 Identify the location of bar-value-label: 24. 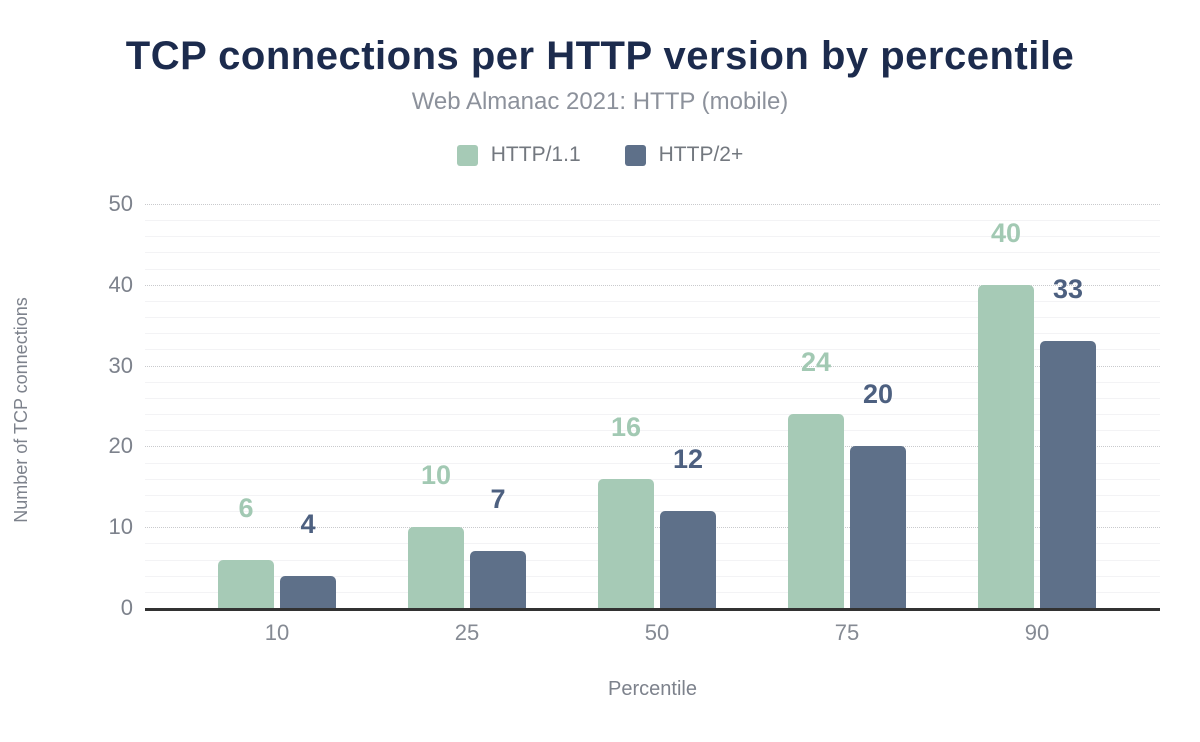
(816, 362).